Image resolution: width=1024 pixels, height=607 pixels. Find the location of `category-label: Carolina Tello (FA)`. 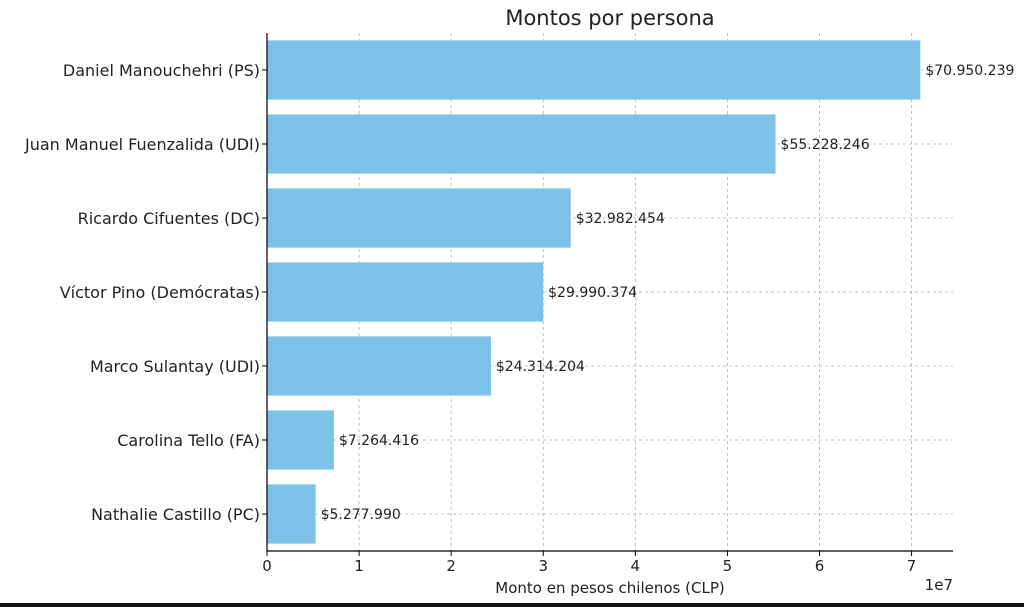

category-label: Carolina Tello (FA) is located at coordinates (188, 440).